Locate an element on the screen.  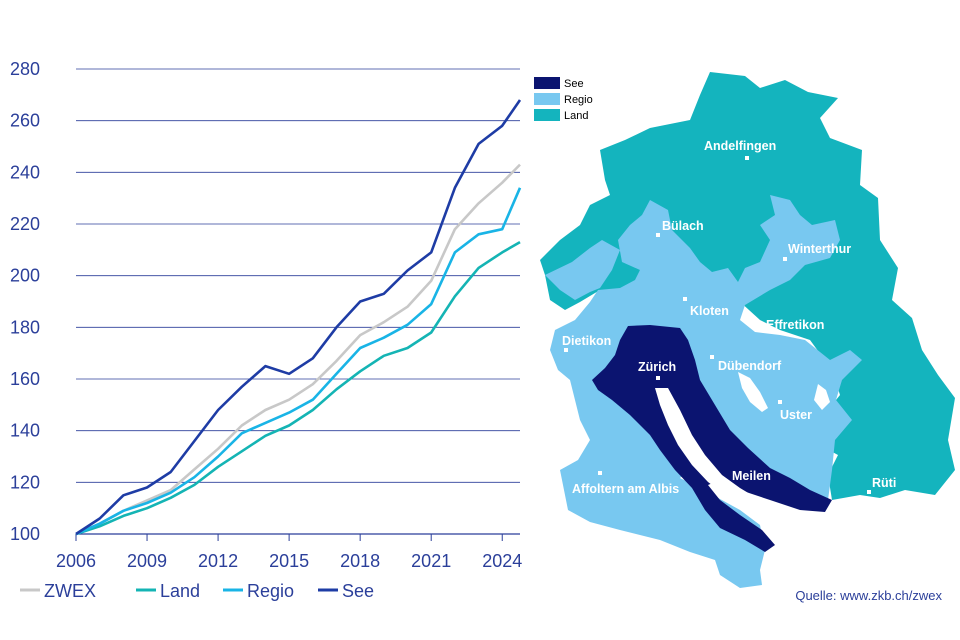
y-tick-180: 180 is located at coordinates (25, 327).